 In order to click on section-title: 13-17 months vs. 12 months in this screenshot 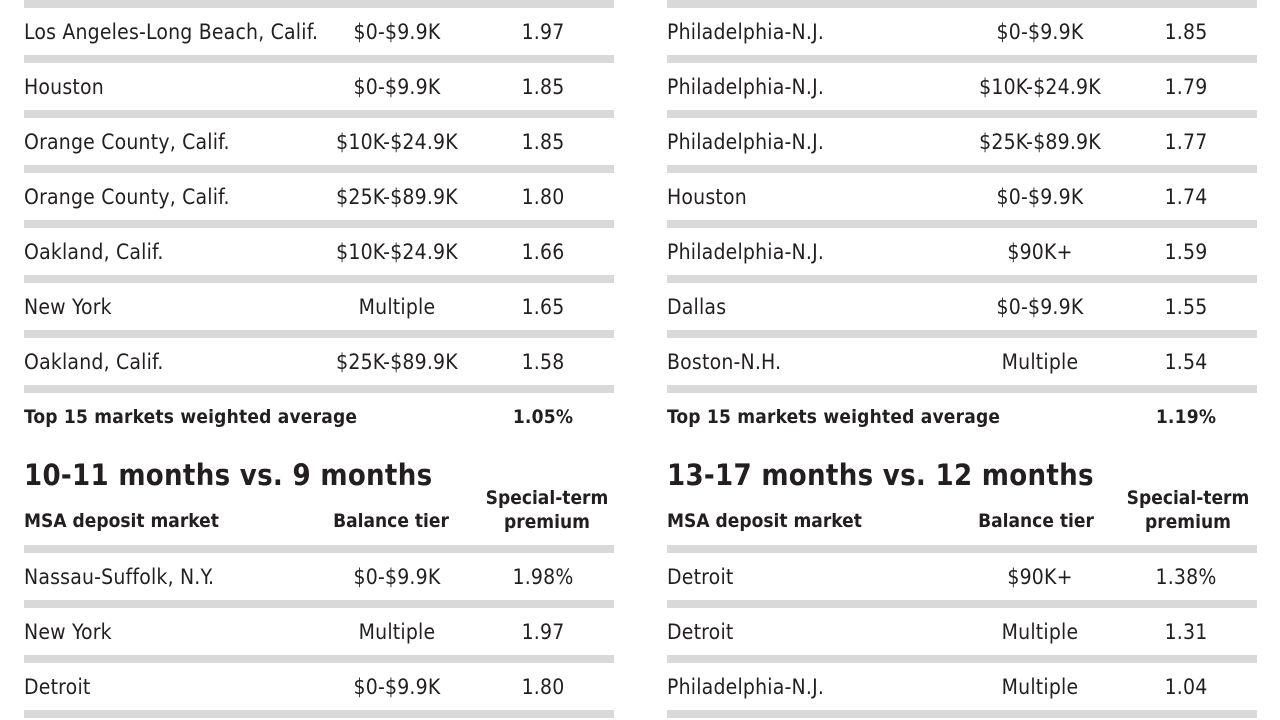, I will do `click(880, 475)`.